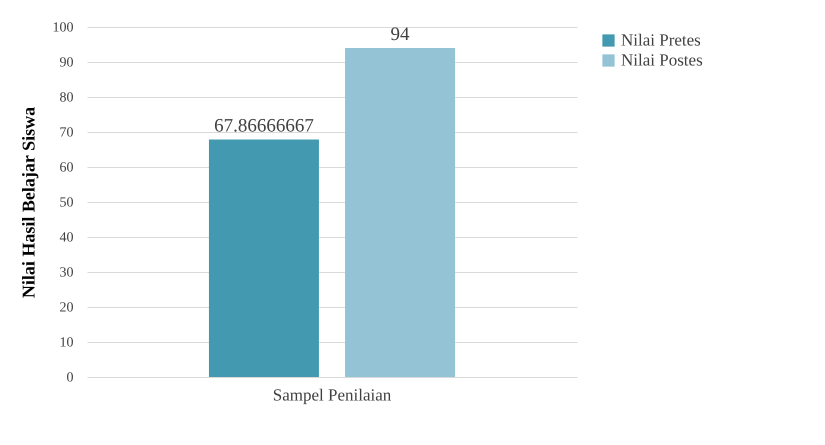  I want to click on legend-label: Nilai Pretes, so click(661, 40).